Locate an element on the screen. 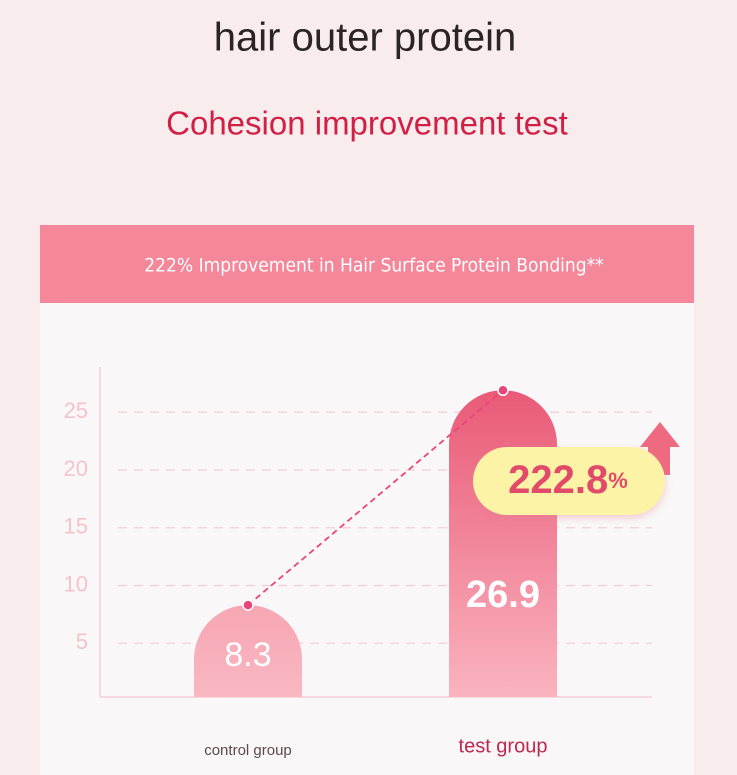 The height and width of the screenshot is (775, 737). page-title: hair outer protein is located at coordinates (365, 38).